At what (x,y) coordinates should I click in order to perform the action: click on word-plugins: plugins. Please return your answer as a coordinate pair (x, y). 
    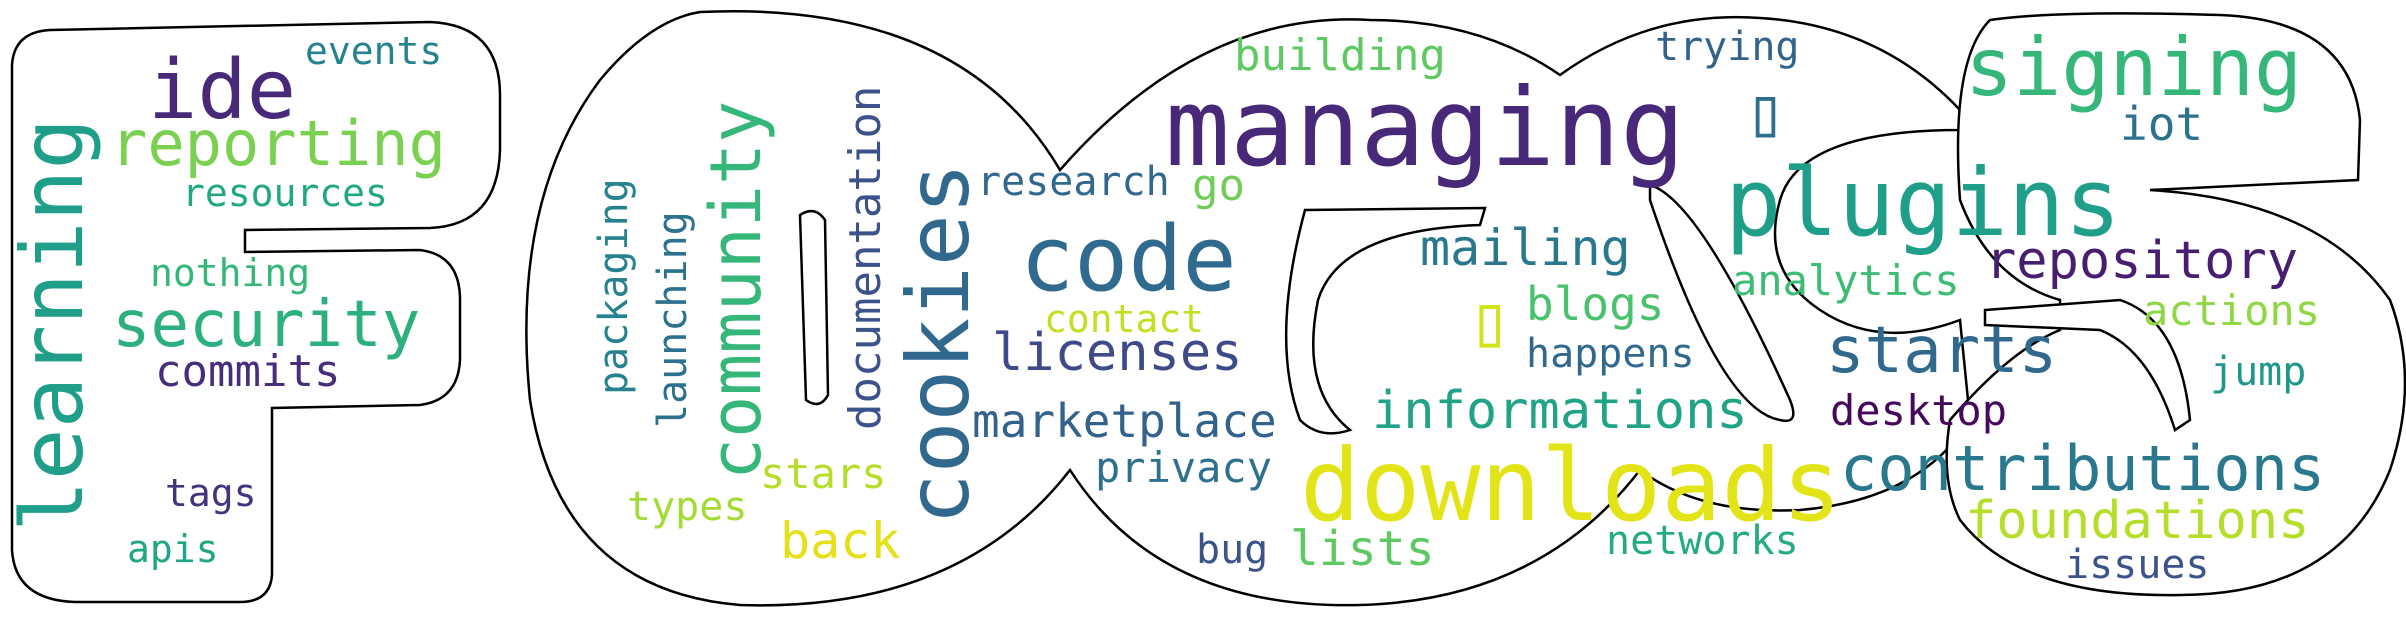
    Looking at the image, I should click on (1923, 203).